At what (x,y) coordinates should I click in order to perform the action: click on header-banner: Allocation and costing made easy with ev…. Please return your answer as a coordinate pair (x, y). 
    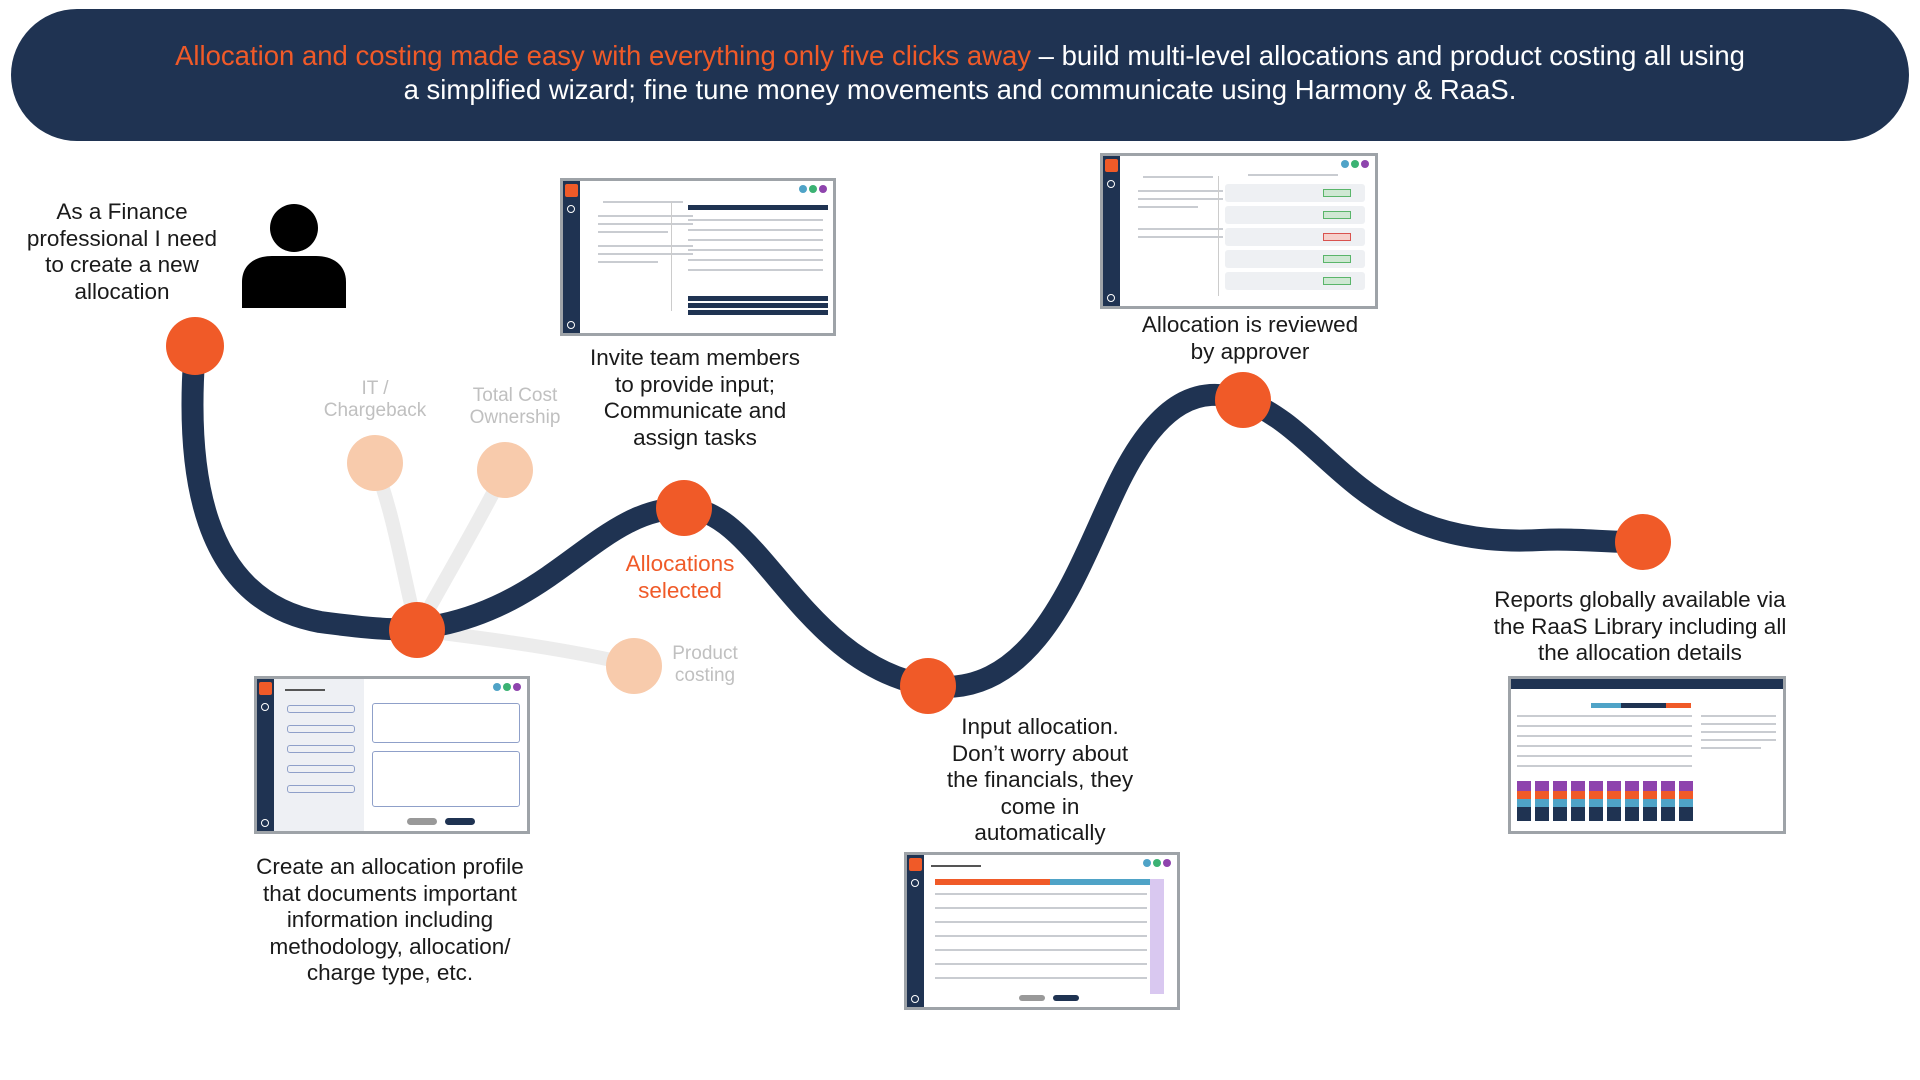
    Looking at the image, I should click on (960, 75).